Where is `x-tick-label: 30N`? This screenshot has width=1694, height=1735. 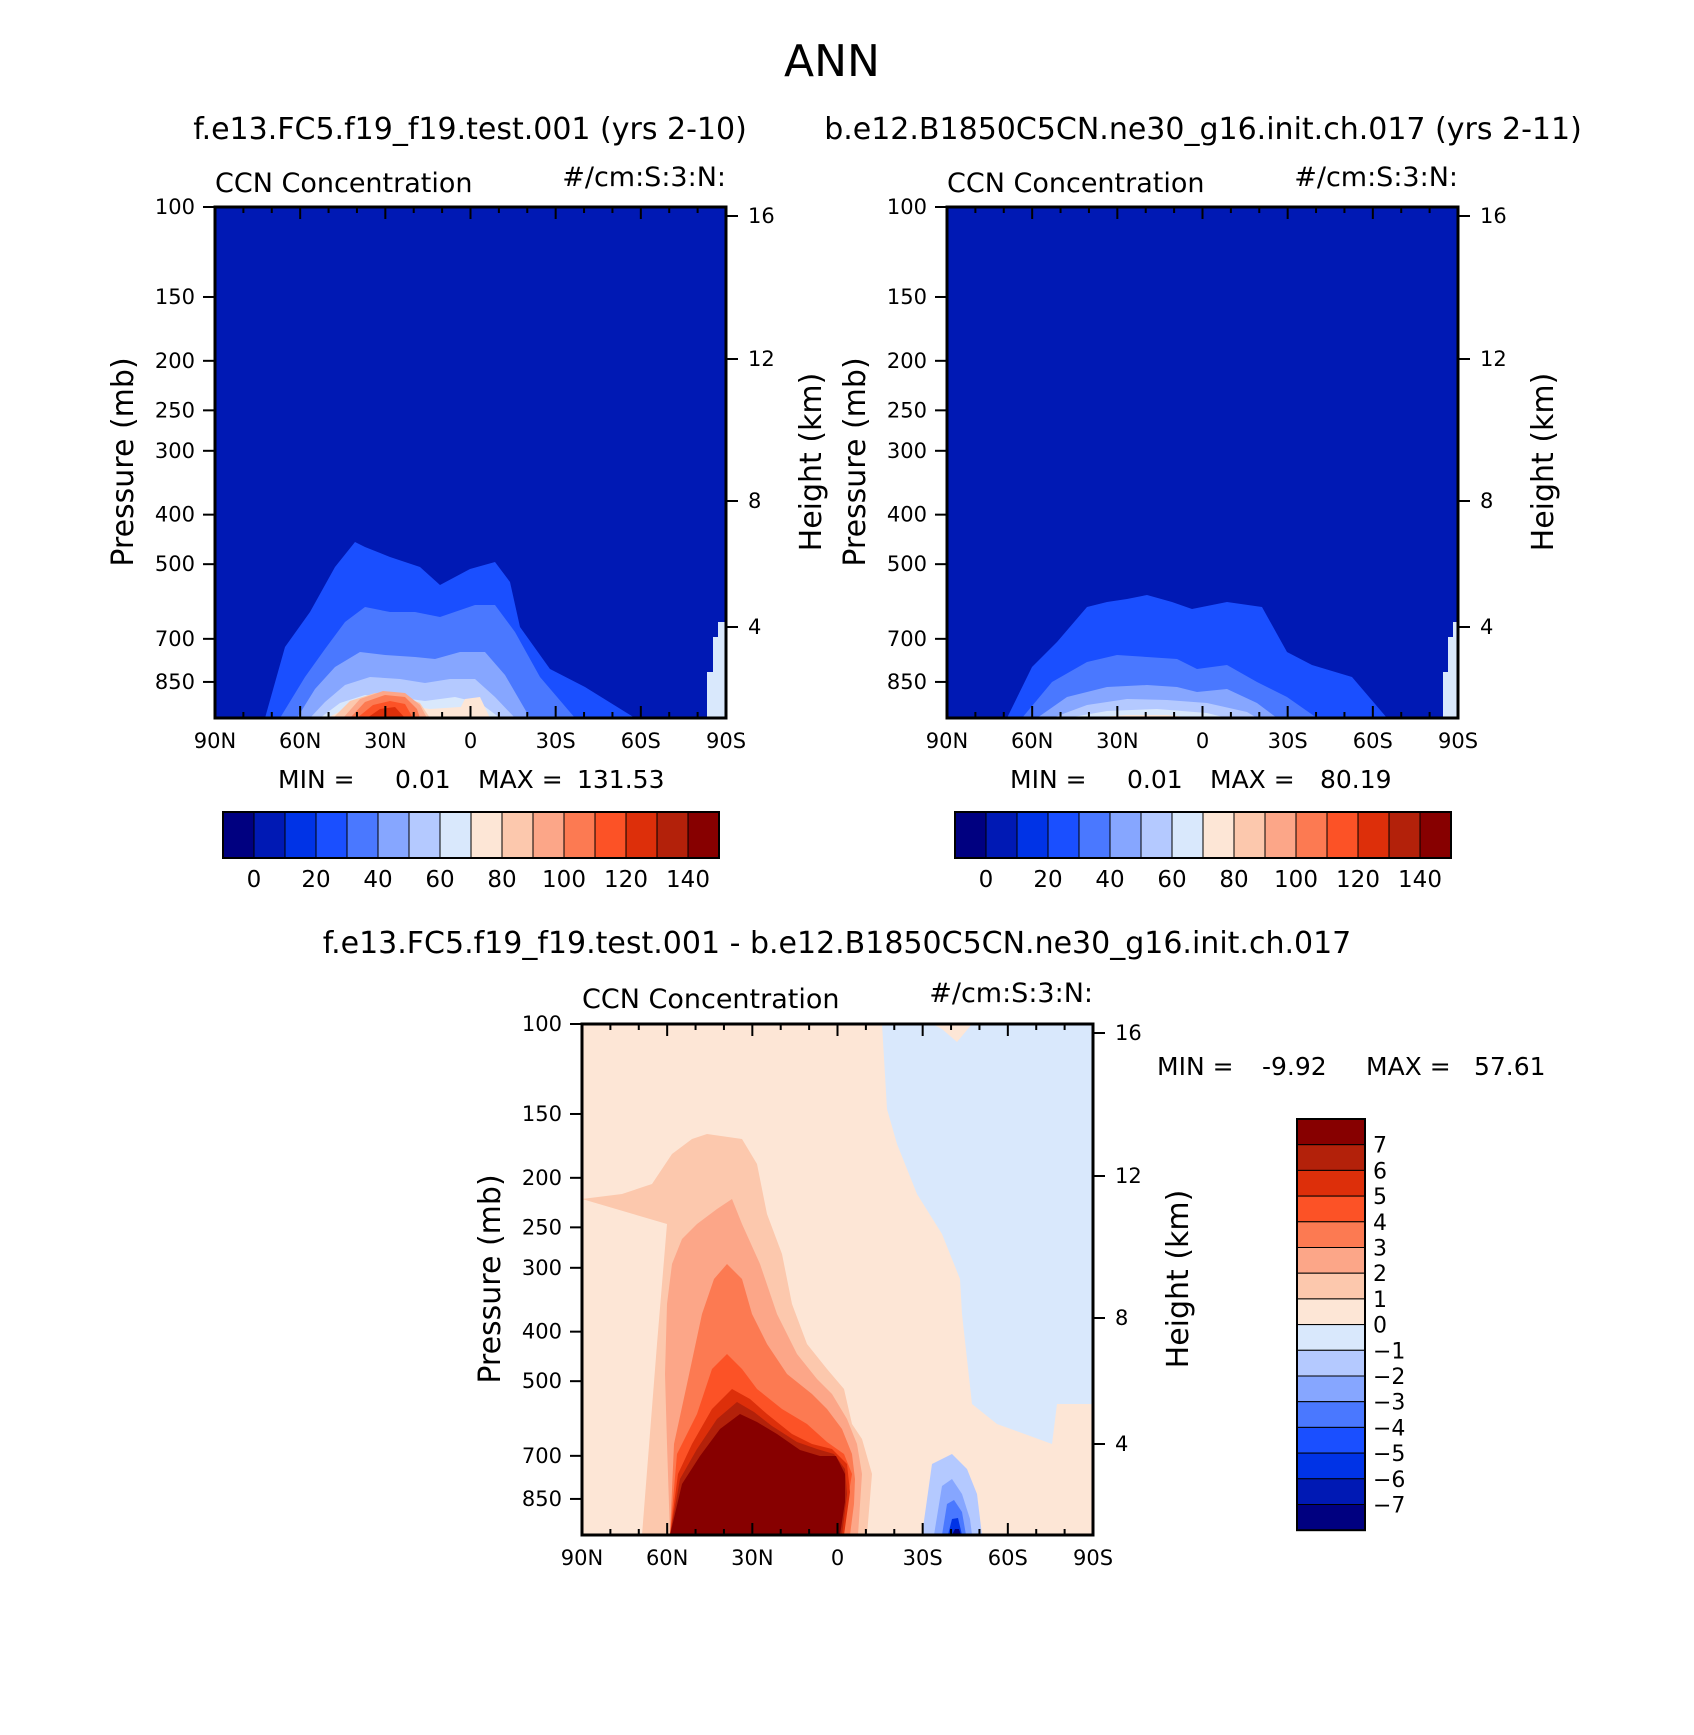 x-tick-label: 30N is located at coordinates (385, 741).